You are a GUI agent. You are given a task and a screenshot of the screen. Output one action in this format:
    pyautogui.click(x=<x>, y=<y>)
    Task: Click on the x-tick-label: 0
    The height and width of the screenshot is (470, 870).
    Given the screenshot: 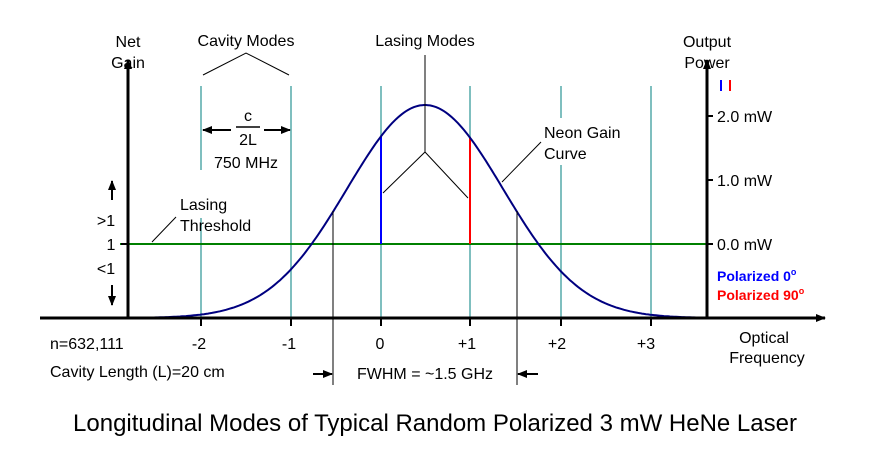 What is the action you would take?
    pyautogui.click(x=380, y=344)
    